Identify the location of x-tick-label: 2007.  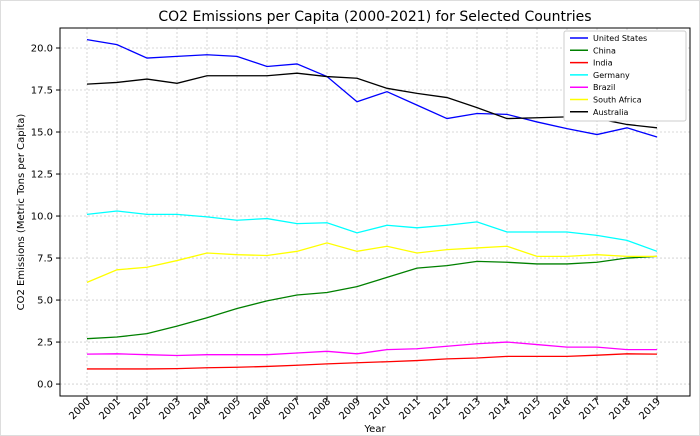
(290, 409).